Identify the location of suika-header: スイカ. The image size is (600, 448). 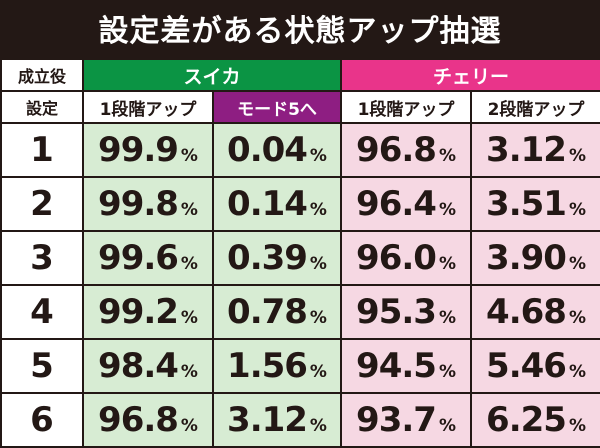
(212, 75).